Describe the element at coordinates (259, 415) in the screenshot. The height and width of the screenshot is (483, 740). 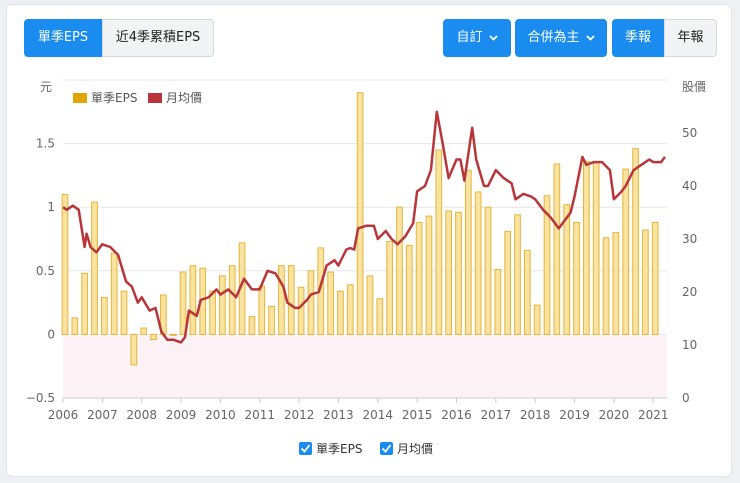
I see `x-tick-label: 2011` at that location.